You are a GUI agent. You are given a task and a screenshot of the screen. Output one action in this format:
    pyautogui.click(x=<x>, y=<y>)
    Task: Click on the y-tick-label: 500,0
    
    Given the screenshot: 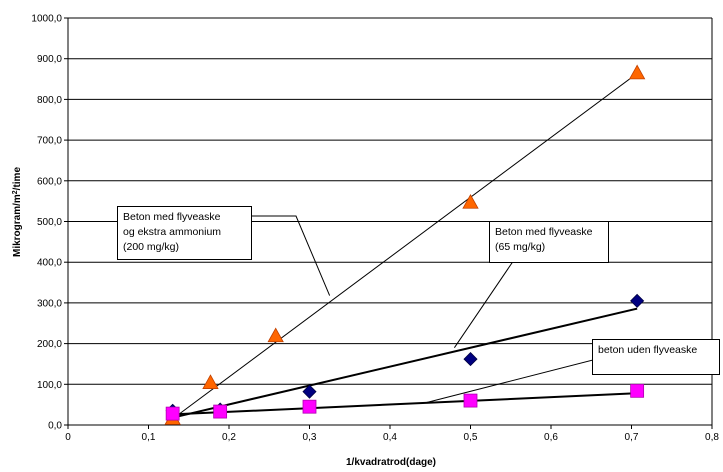 What is the action you would take?
    pyautogui.click(x=49, y=222)
    